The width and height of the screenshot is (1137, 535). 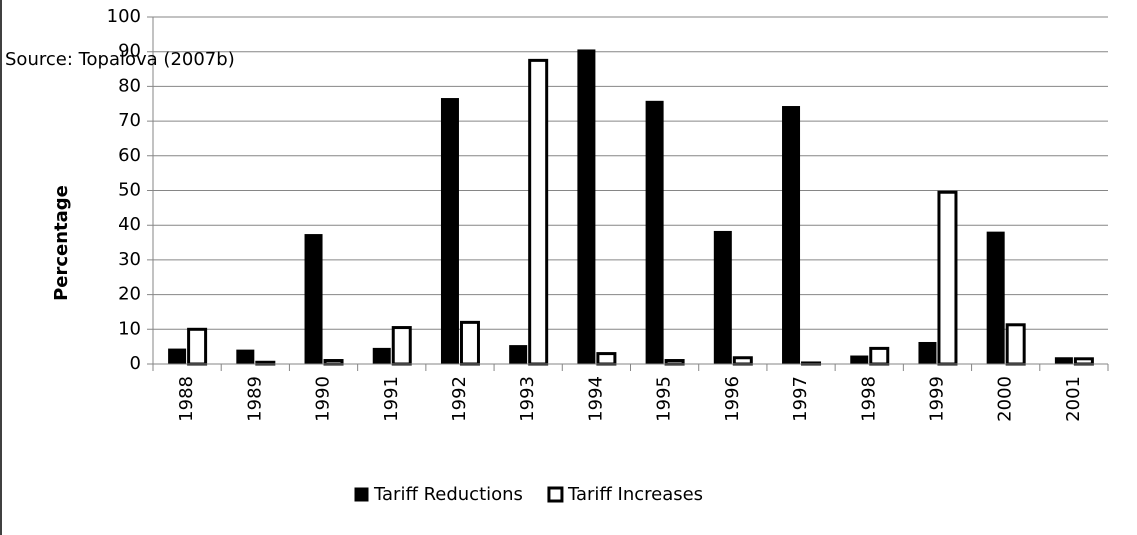 What do you see at coordinates (595, 399) in the screenshot?
I see `x-tick-label: 1994` at bounding box center [595, 399].